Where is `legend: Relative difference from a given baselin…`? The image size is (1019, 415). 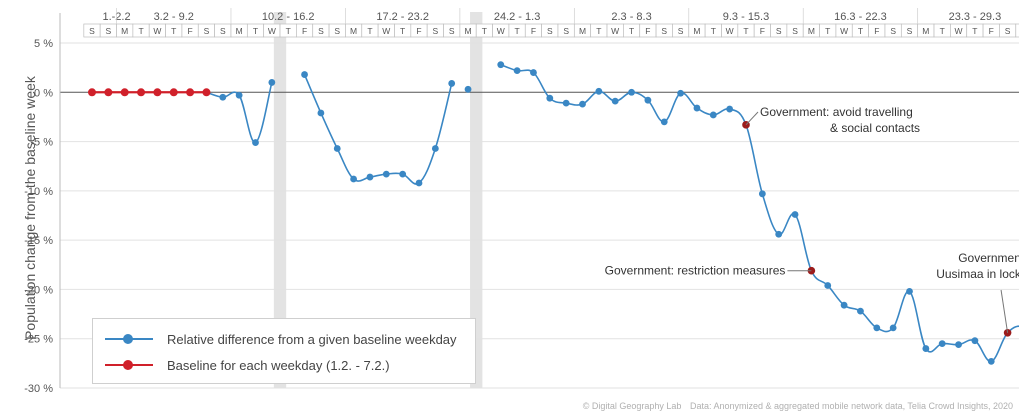 legend: Relative difference from a given baselin… is located at coordinates (284, 351).